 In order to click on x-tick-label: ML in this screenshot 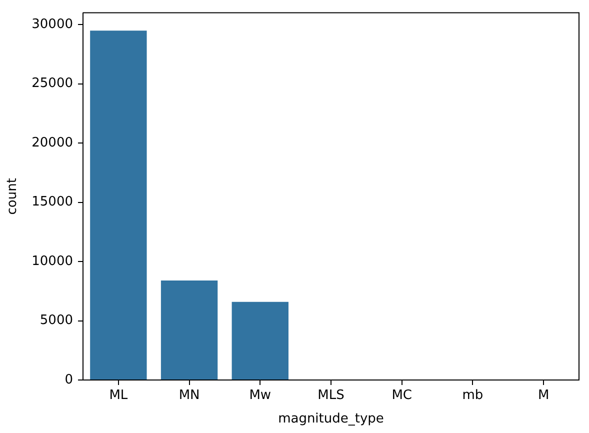, I will do `click(118, 396)`.